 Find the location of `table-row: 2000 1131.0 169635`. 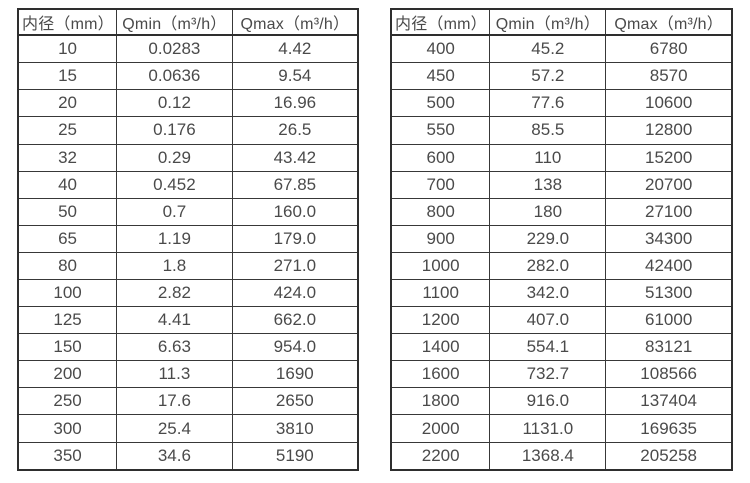

table-row: 2000 1131.0 169635 is located at coordinates (561, 428).